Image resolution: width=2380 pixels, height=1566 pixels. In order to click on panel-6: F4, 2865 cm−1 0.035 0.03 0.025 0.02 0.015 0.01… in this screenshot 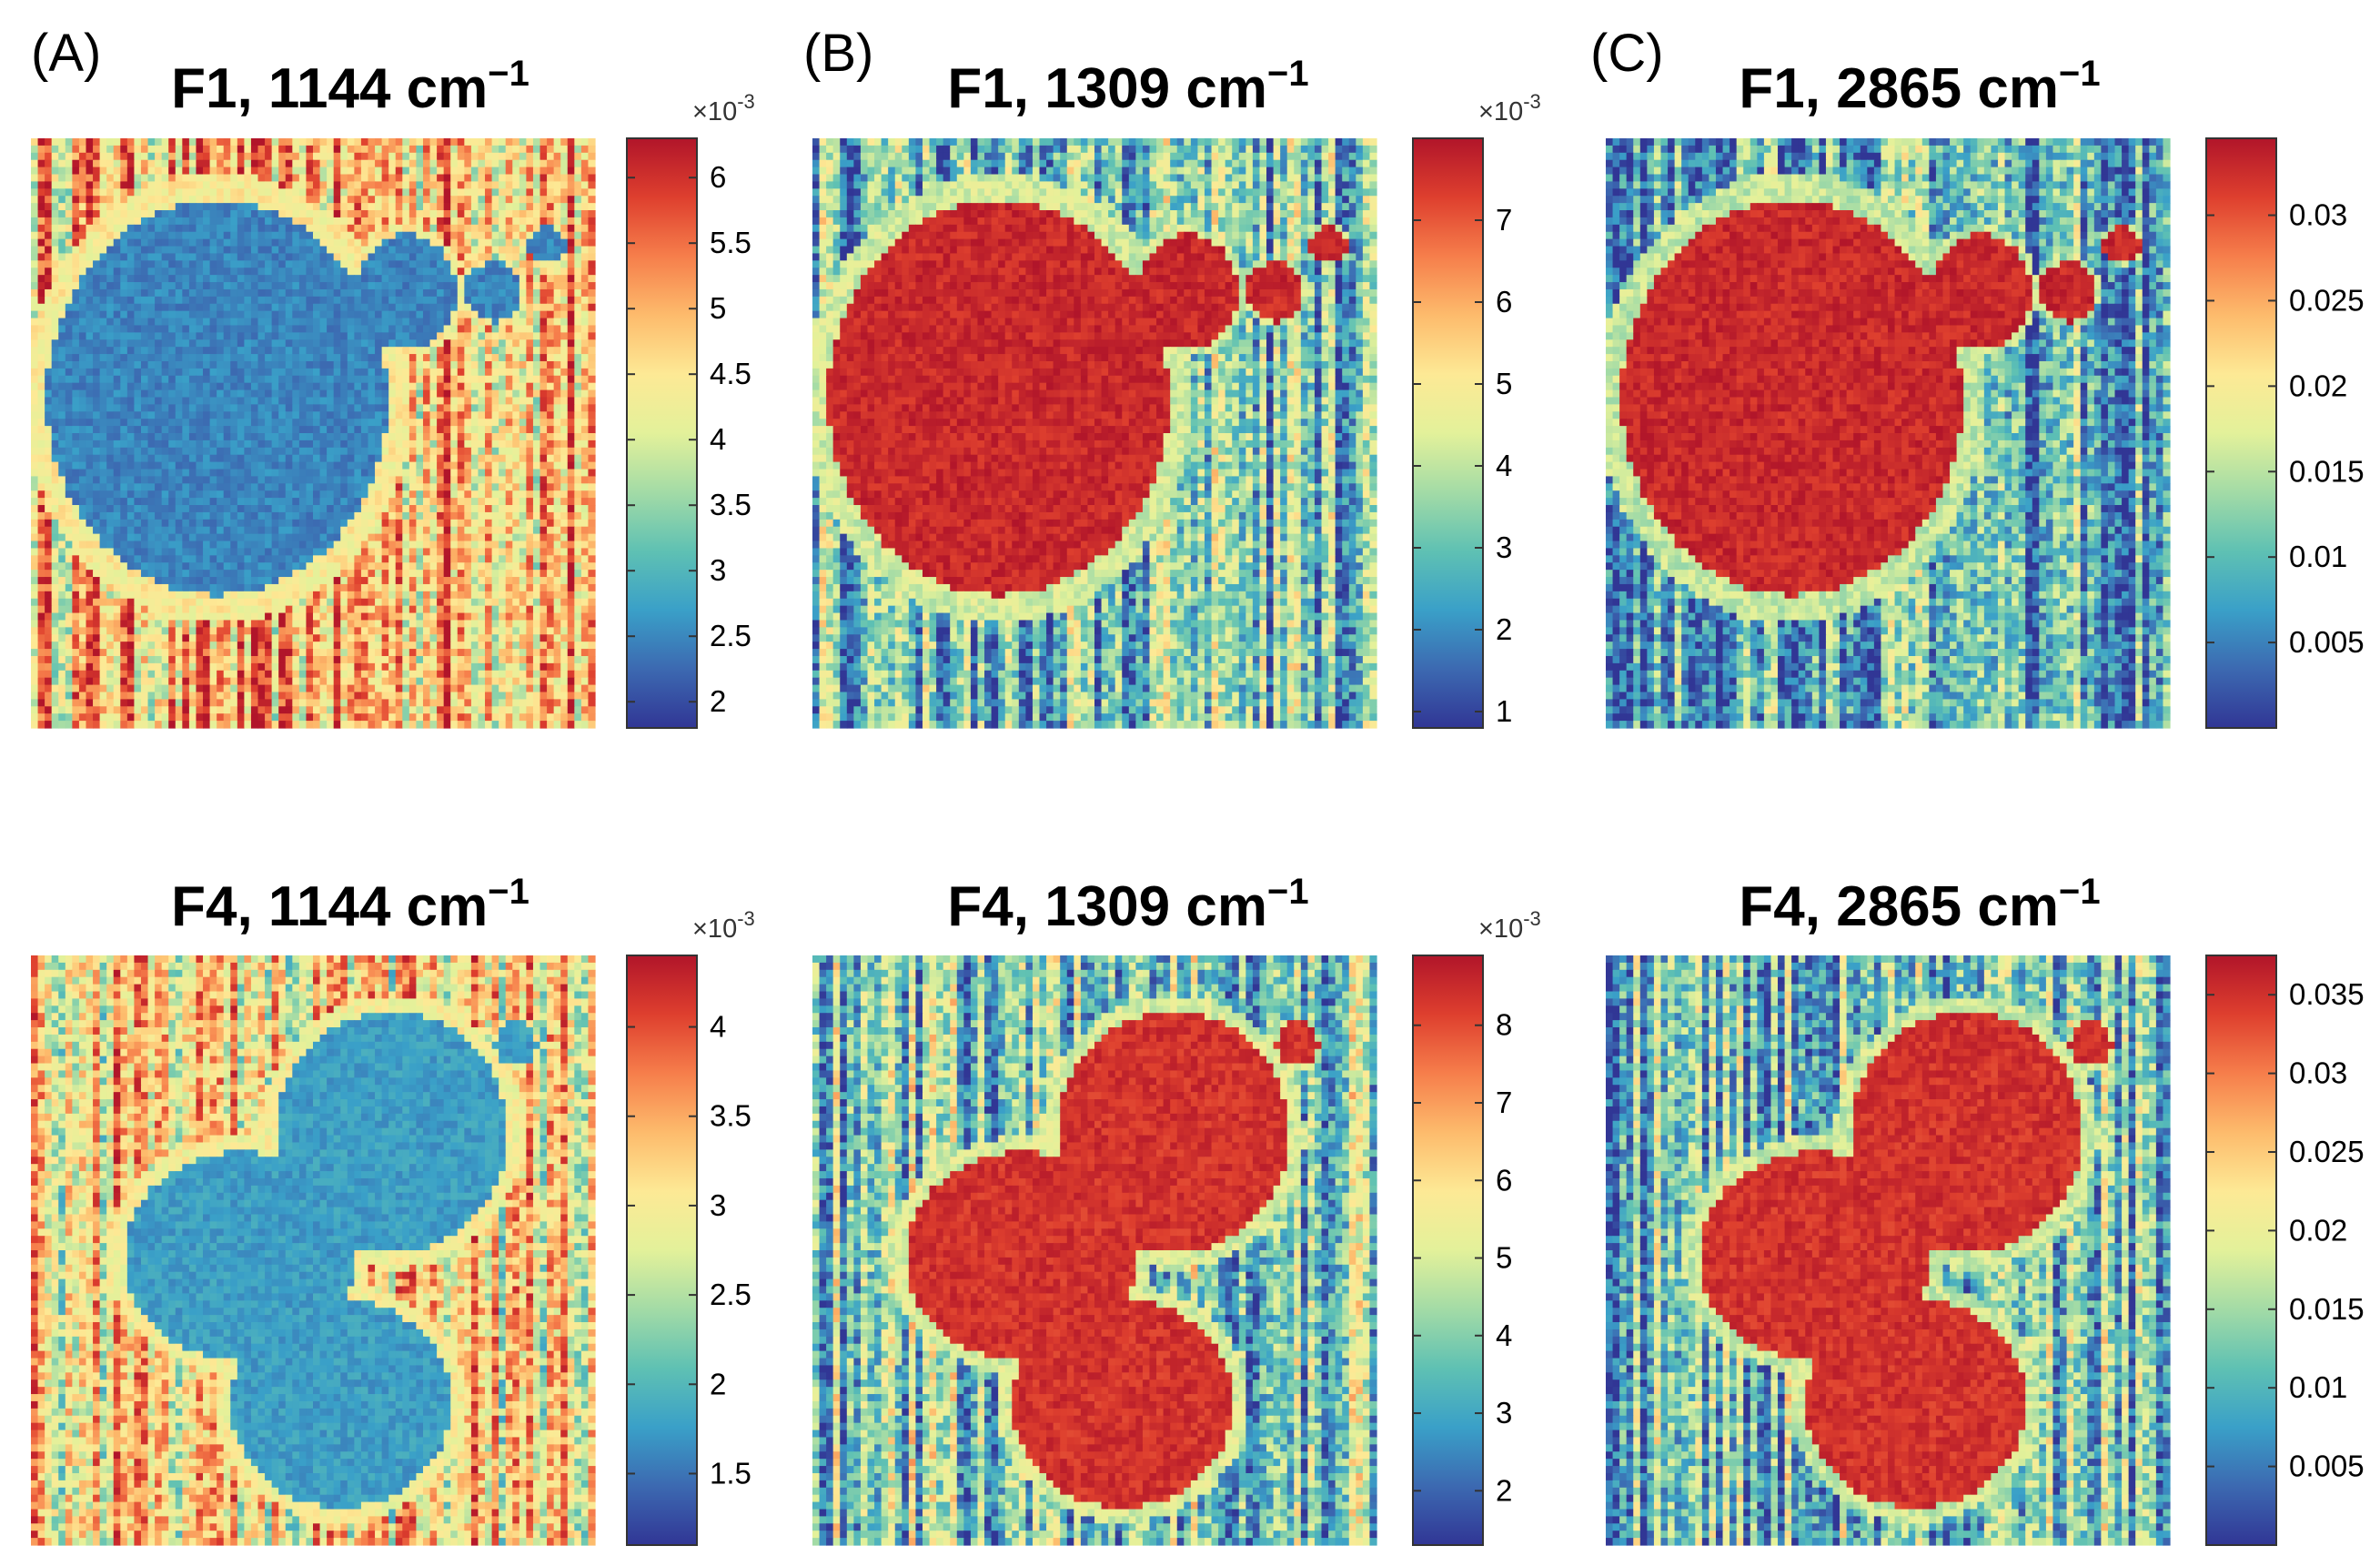, I will do `click(1985, 1209)`.